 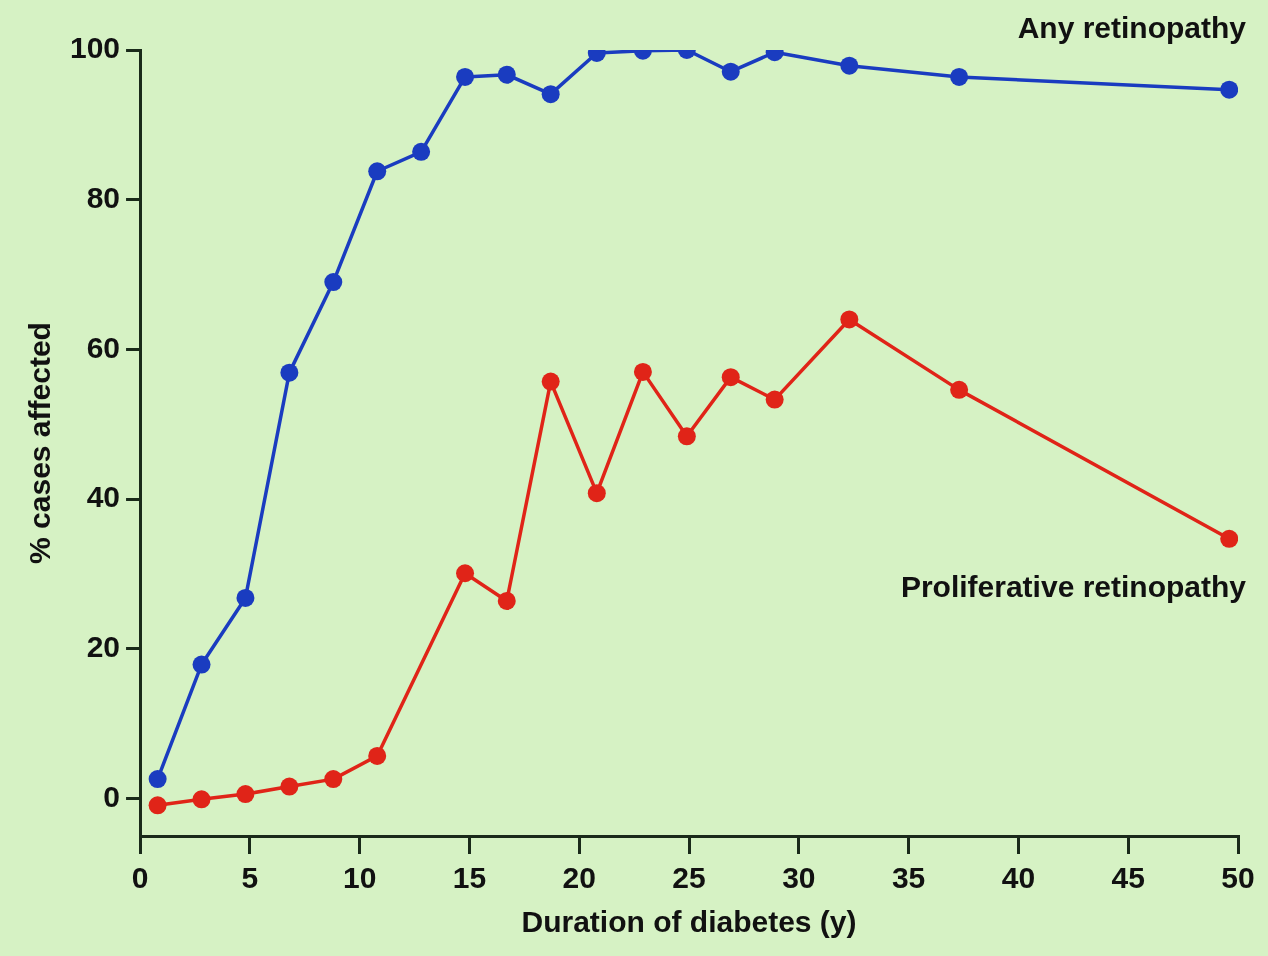 What do you see at coordinates (1238, 878) in the screenshot?
I see `x-tick-label: 50` at bounding box center [1238, 878].